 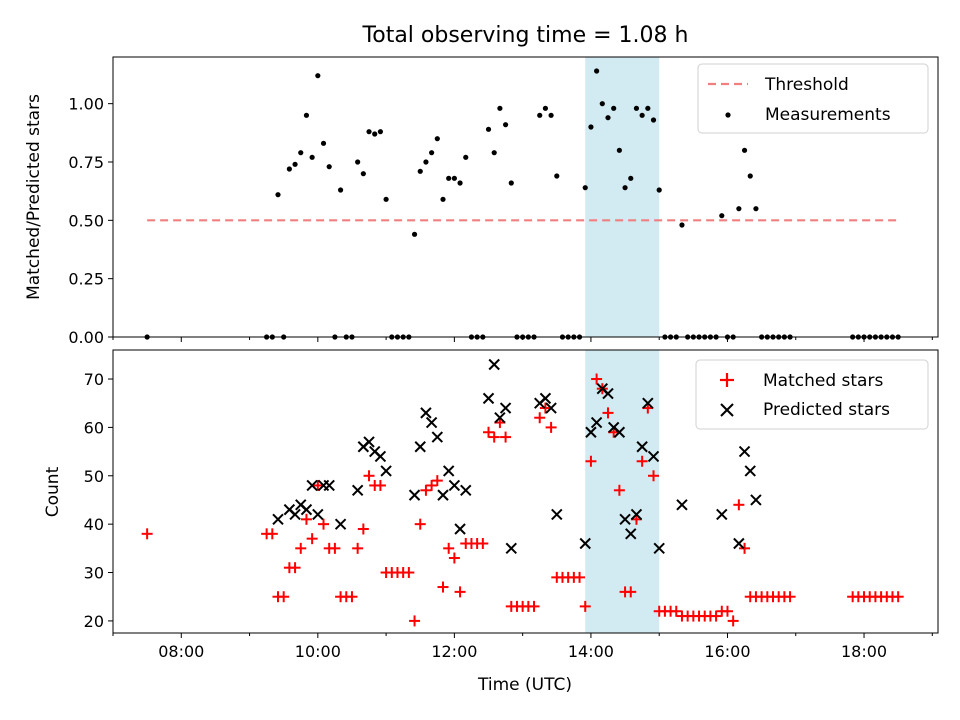 I want to click on x-tick-label: 12:00, so click(x=454, y=651).